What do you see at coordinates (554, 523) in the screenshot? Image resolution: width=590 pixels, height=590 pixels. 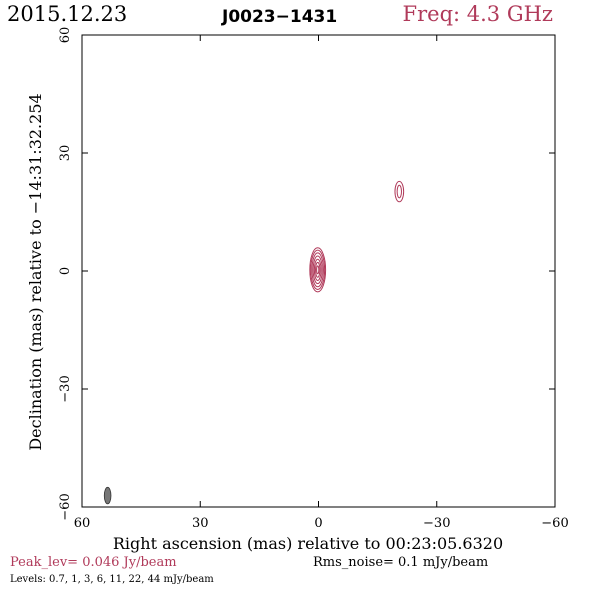 I see `x-tick-label: −60` at bounding box center [554, 523].